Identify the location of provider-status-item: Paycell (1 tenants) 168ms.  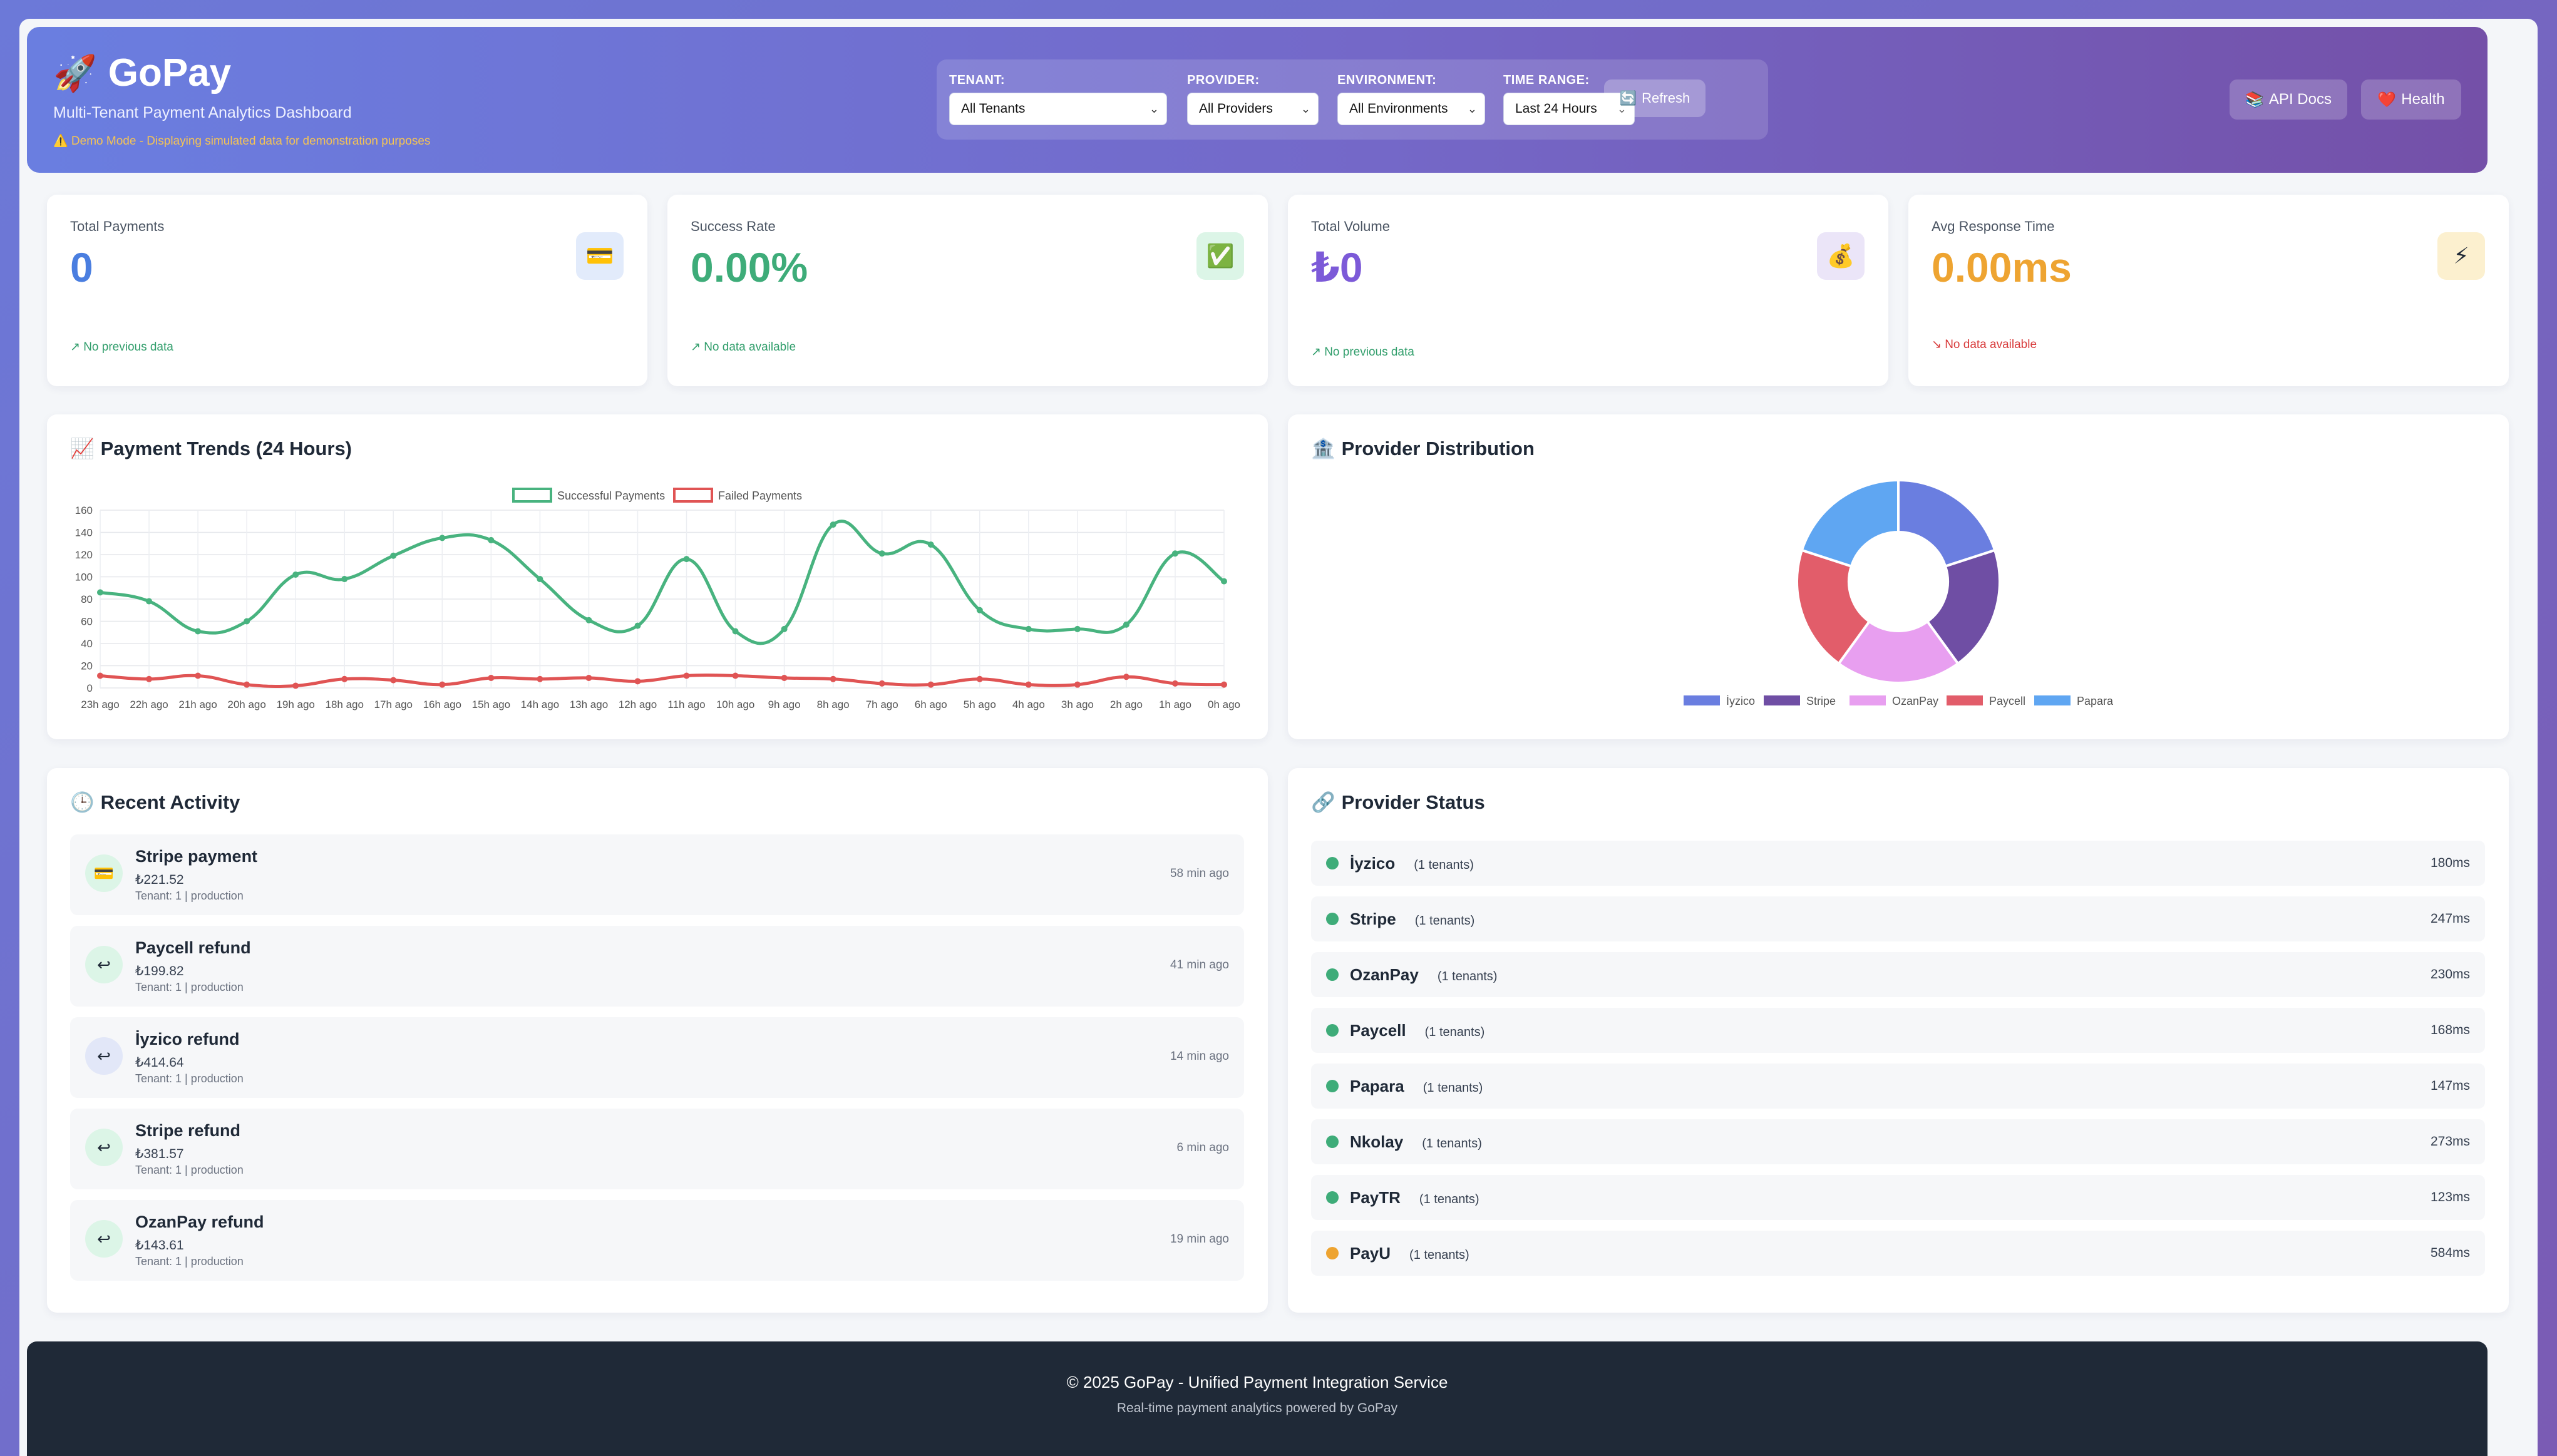
(1898, 1031).